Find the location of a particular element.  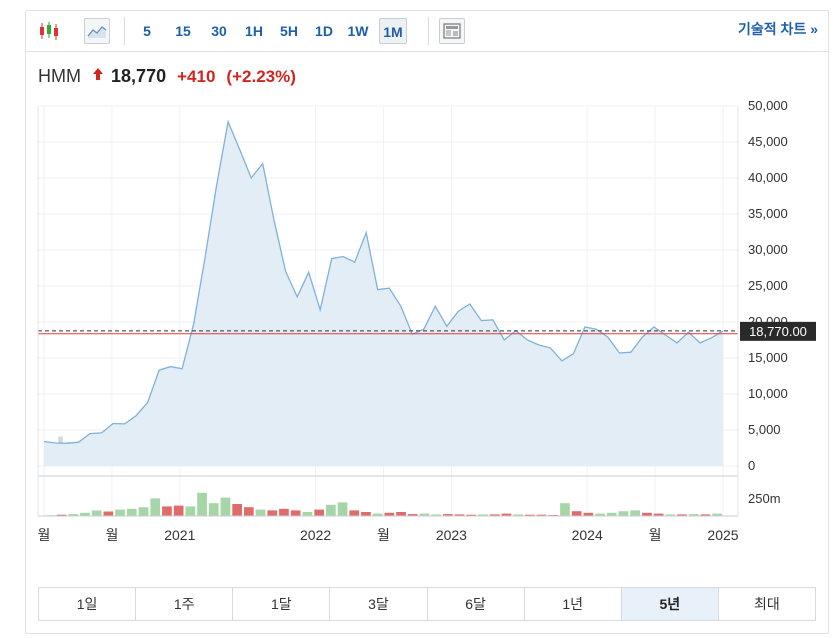

y-tick-label: 5,000 is located at coordinates (764, 429).